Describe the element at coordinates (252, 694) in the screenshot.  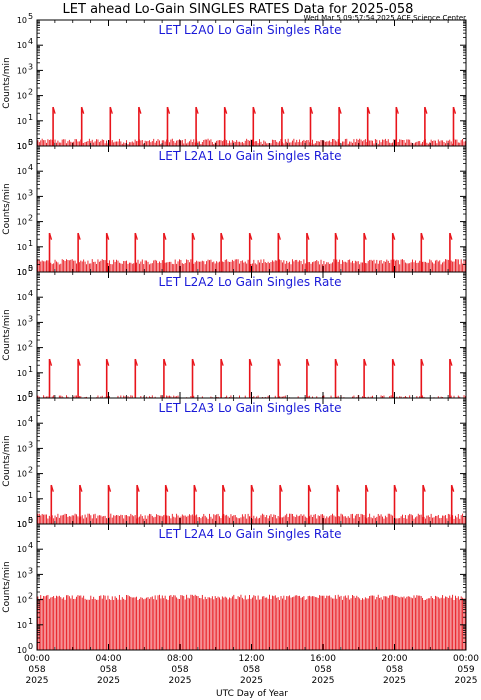
I see `x-axis-label: UTC Day of Year` at that location.